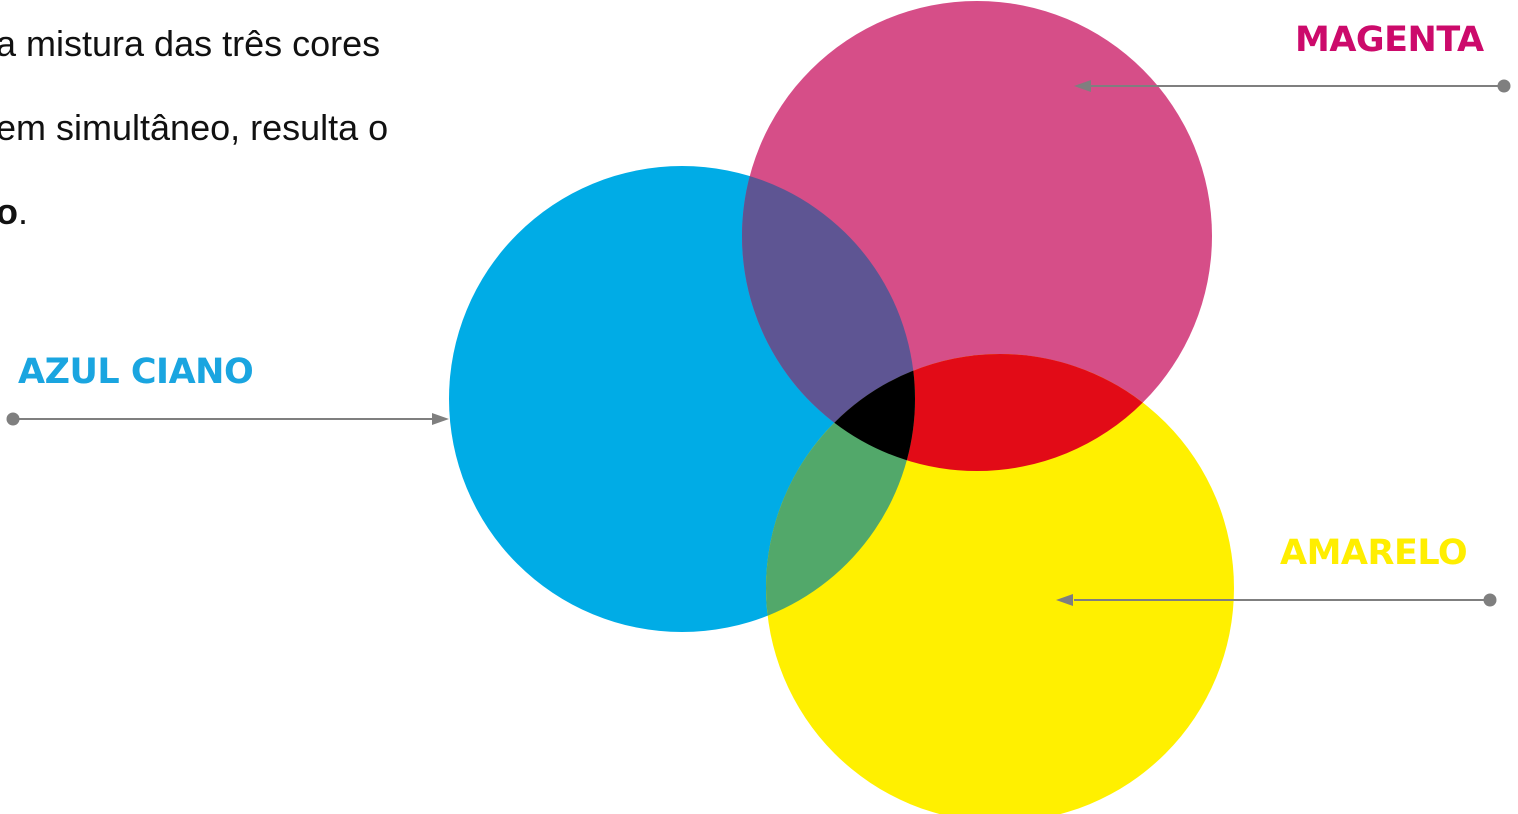 The width and height of the screenshot is (1518, 814). I want to click on magenta-label: MAGENTA, so click(1389, 40).